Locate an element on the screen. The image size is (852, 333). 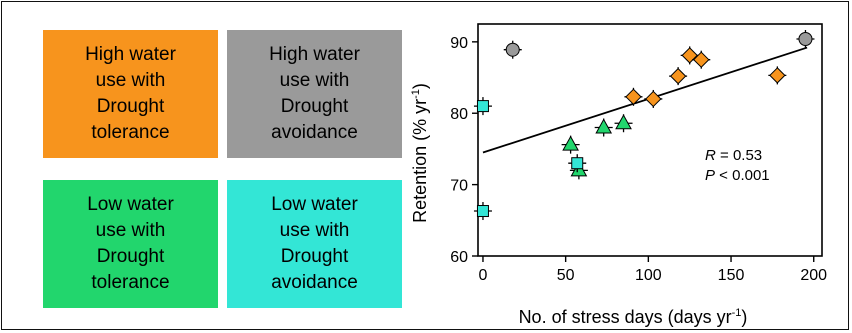
x-axis-label: No. of stress days (days yr-1) is located at coordinates (633, 317).